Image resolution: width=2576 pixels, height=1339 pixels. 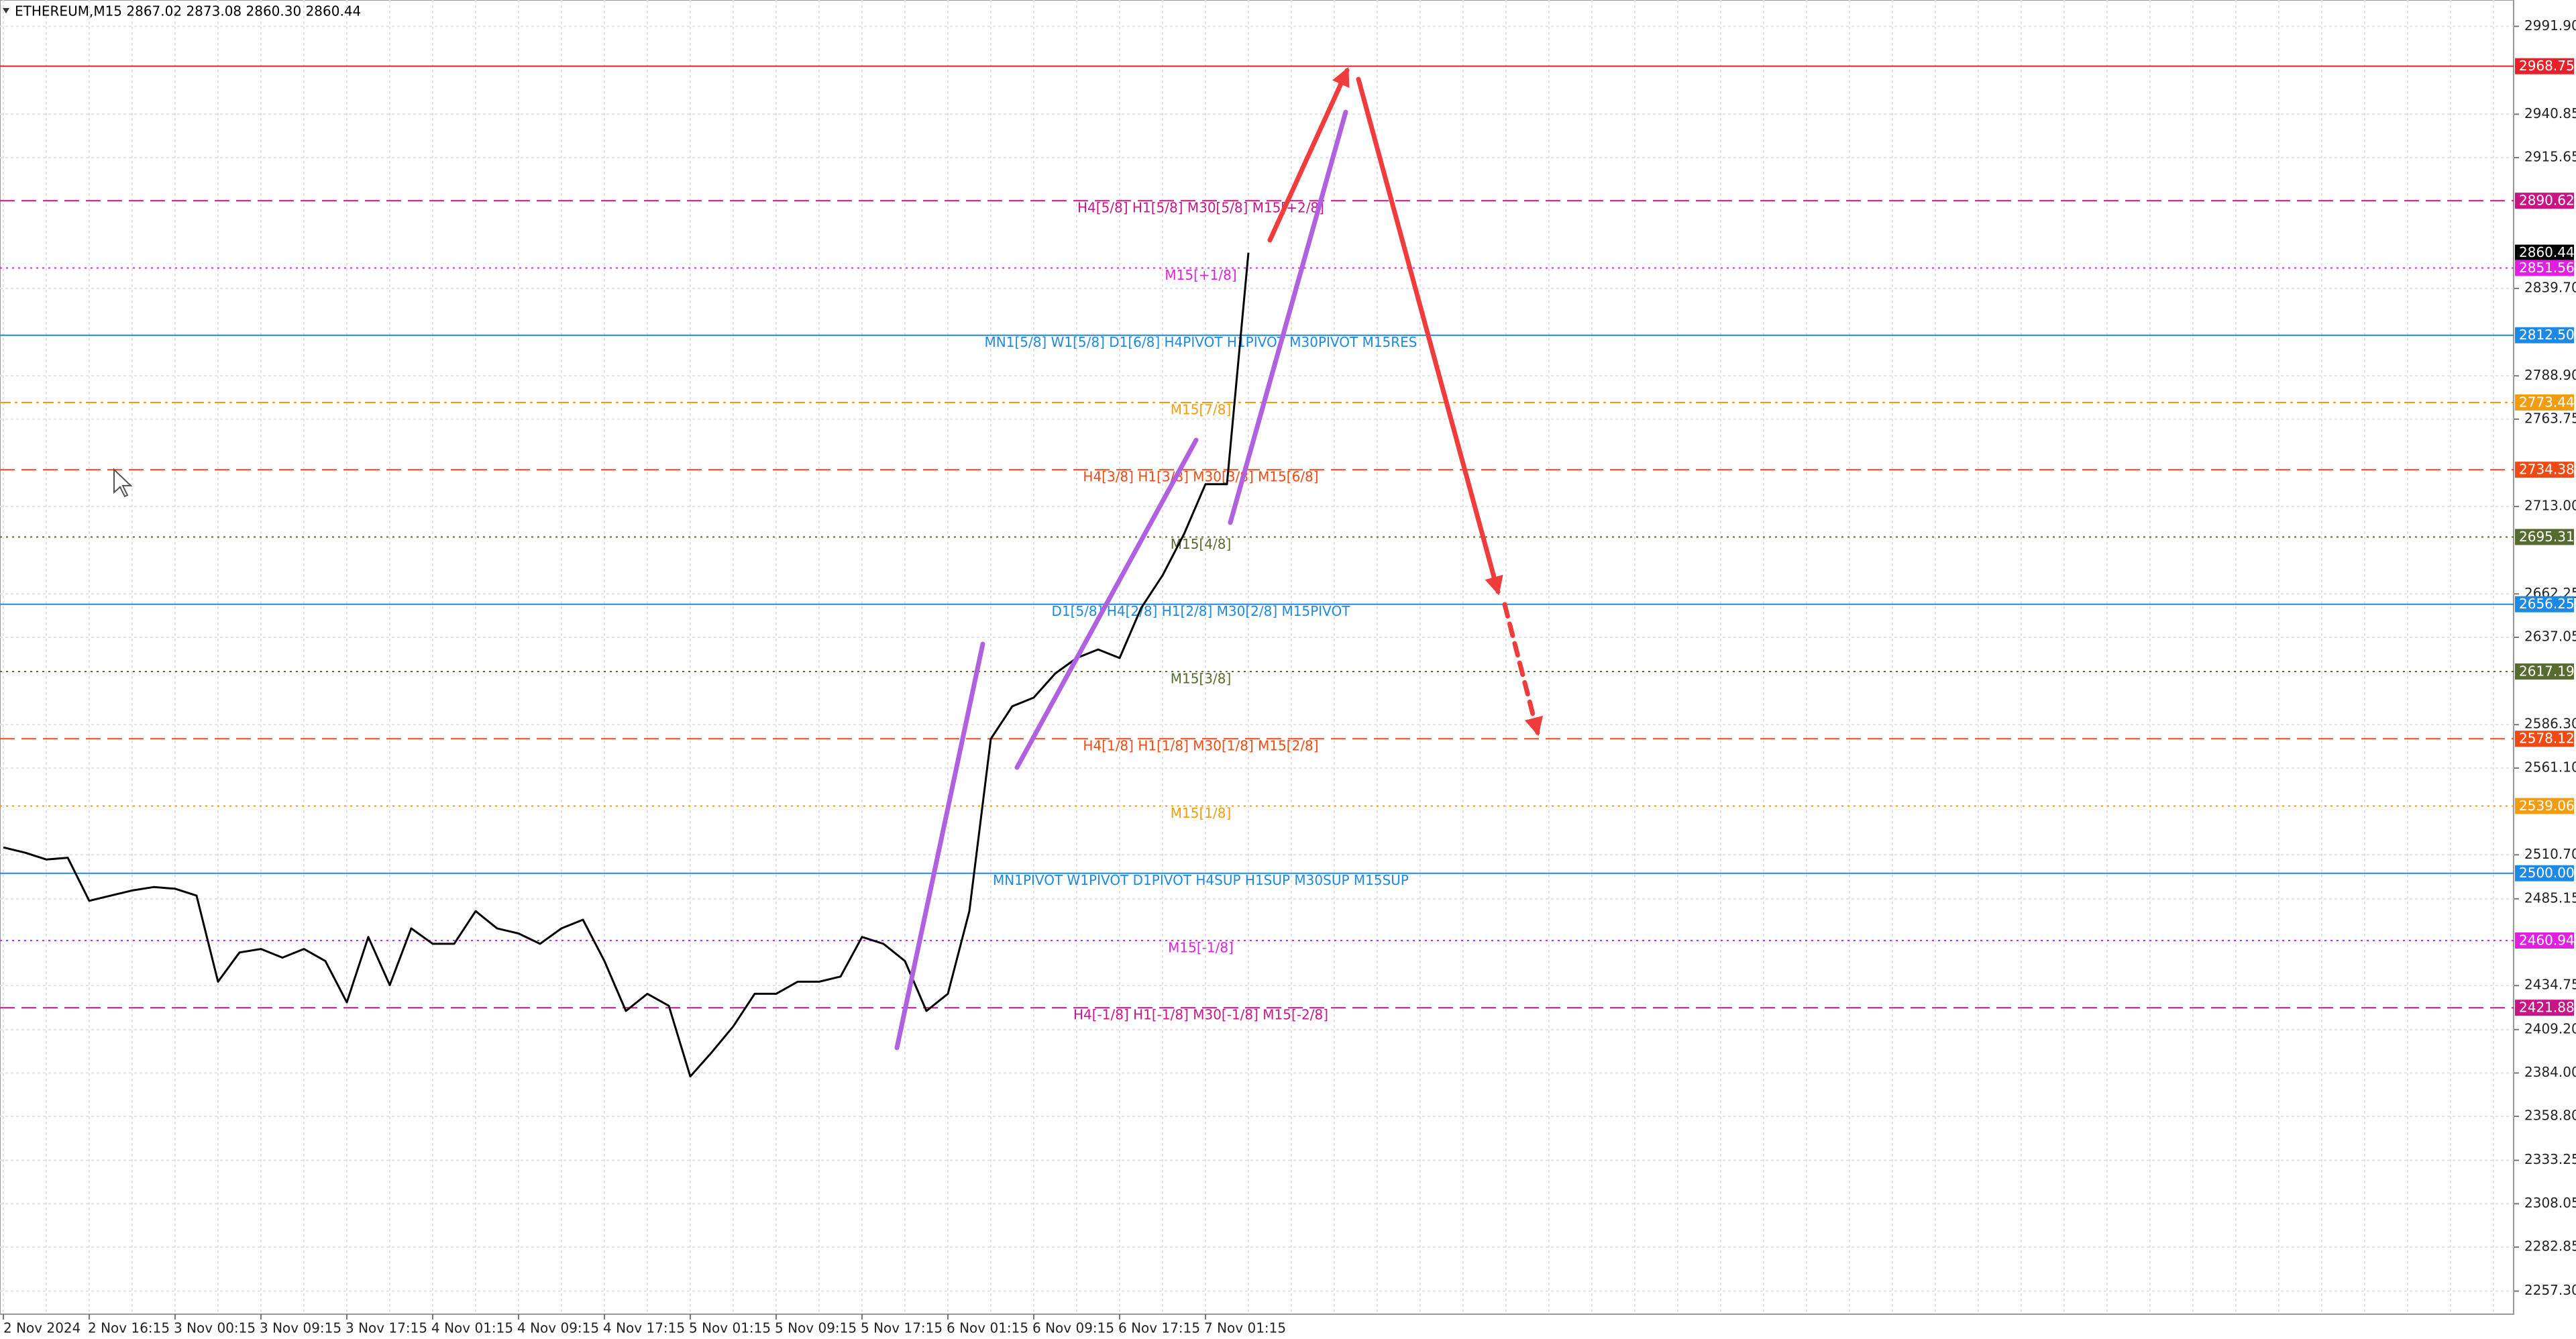 I want to click on level-label: M15[7/8], so click(x=1201, y=409).